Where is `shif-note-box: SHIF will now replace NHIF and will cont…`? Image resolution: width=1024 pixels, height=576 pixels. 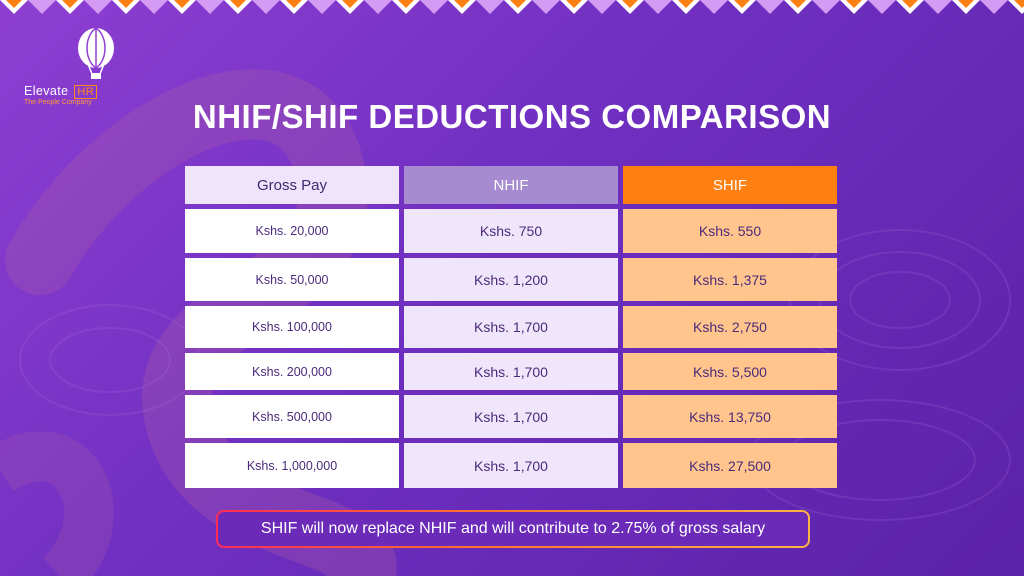 shif-note-box: SHIF will now replace NHIF and will cont… is located at coordinates (513, 529).